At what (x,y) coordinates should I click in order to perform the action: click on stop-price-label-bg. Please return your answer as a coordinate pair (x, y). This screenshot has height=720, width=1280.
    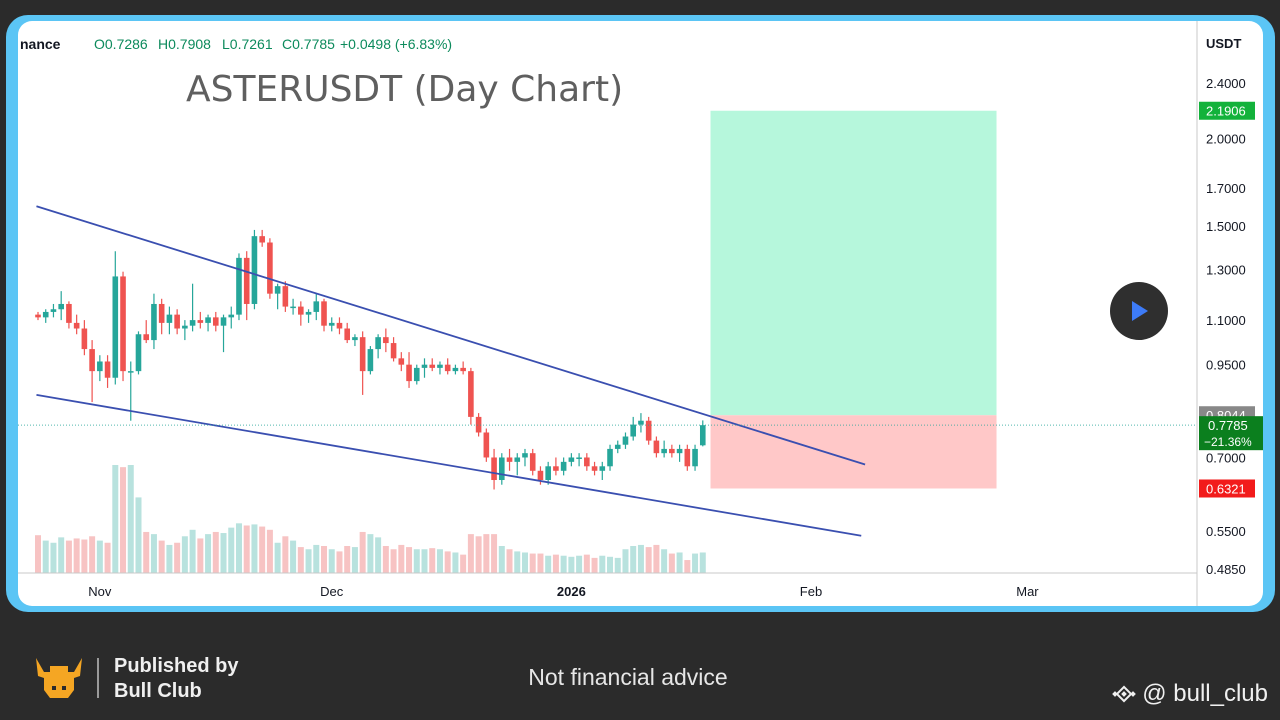
    Looking at the image, I should click on (1227, 488).